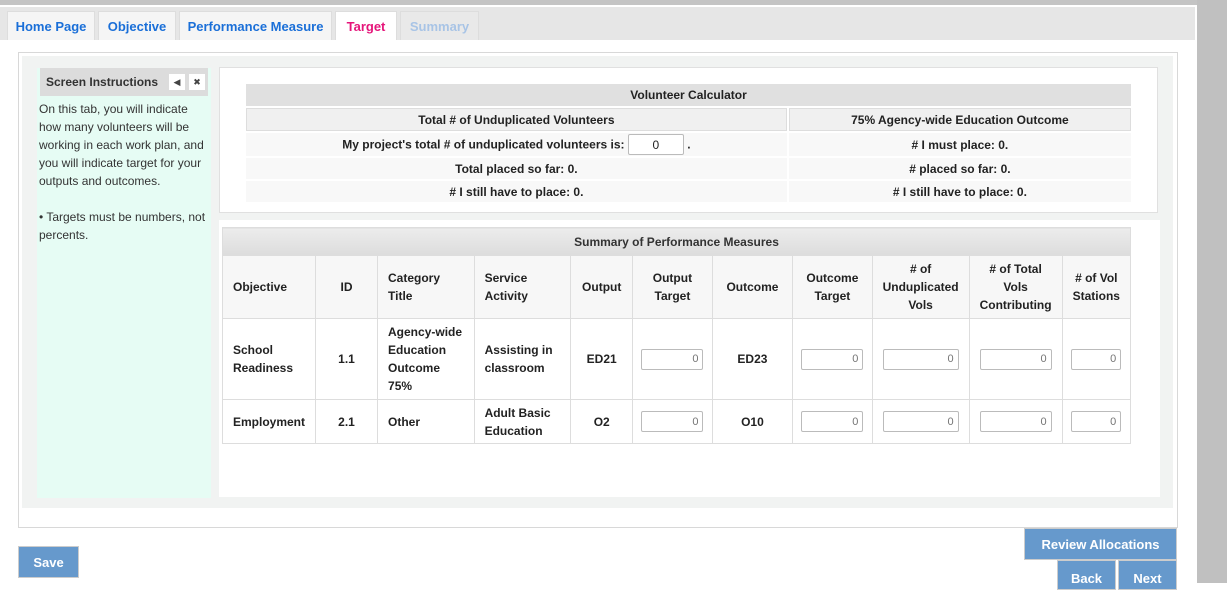 This screenshot has height=590, width=1227. What do you see at coordinates (124, 283) in the screenshot?
I see `instructions-panel` at bounding box center [124, 283].